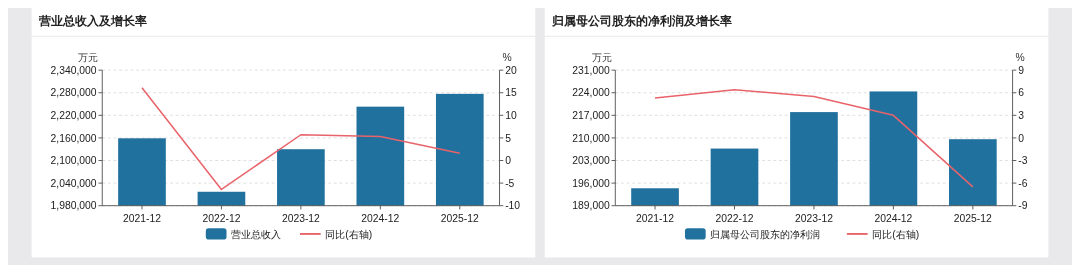 This screenshot has width=1080, height=273. I want to click on y2-tick-label: -9, so click(1023, 206).